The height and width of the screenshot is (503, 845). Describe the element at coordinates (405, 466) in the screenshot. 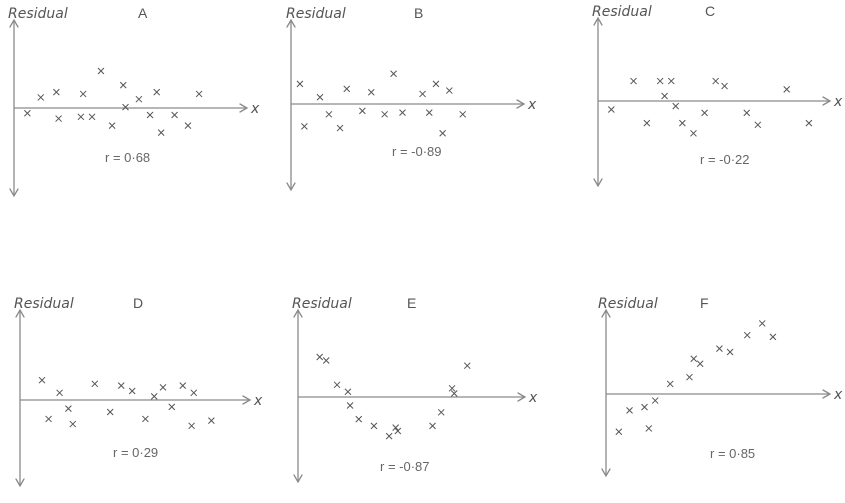

I see `correlation-label: r = -0·87` at that location.